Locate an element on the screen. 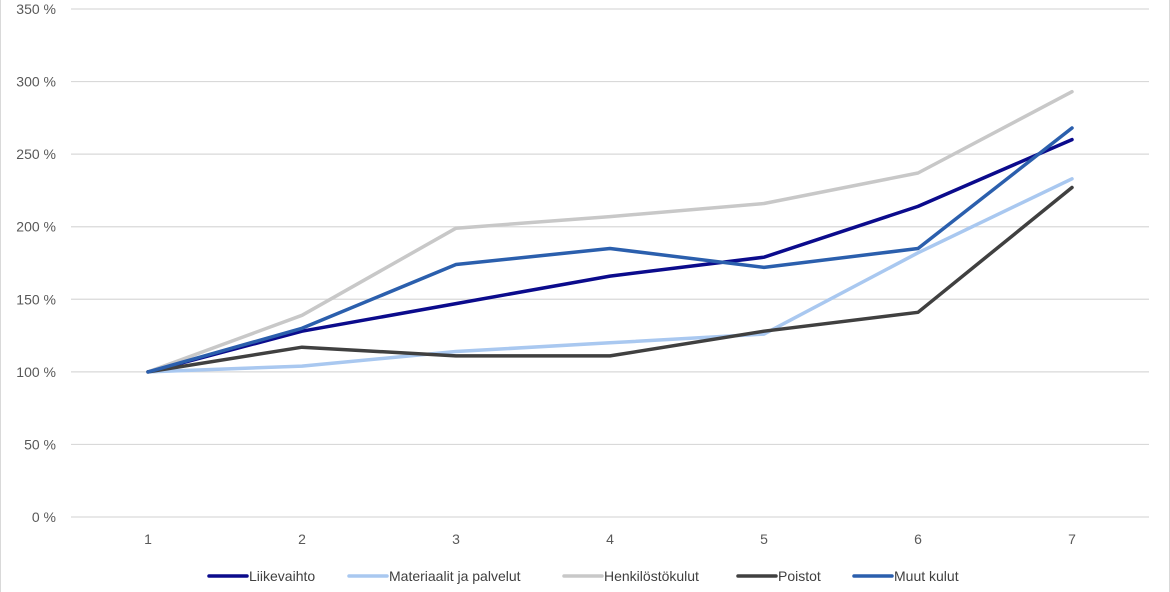 The width and height of the screenshot is (1170, 592). y-tick-label: 350 % is located at coordinates (36, 9).